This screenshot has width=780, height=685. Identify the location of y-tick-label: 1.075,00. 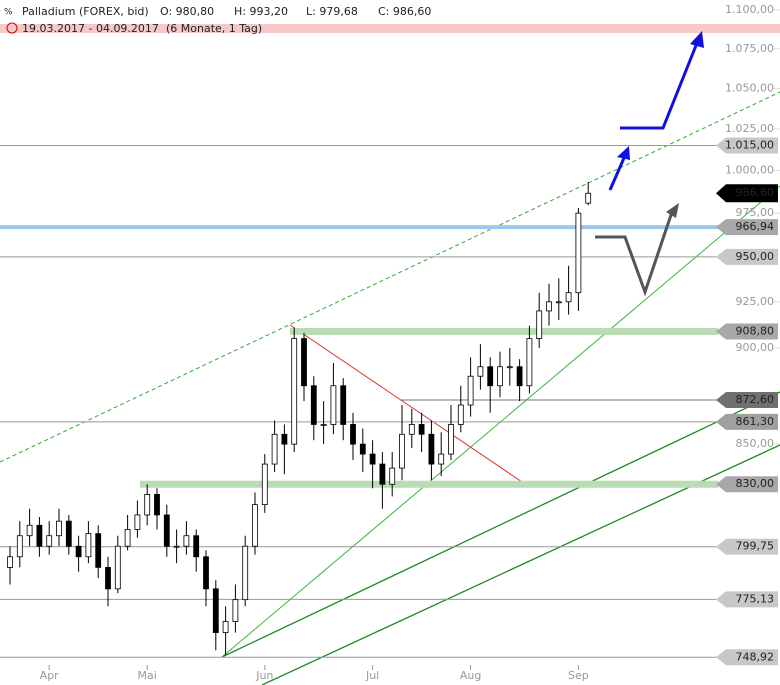
(749, 48).